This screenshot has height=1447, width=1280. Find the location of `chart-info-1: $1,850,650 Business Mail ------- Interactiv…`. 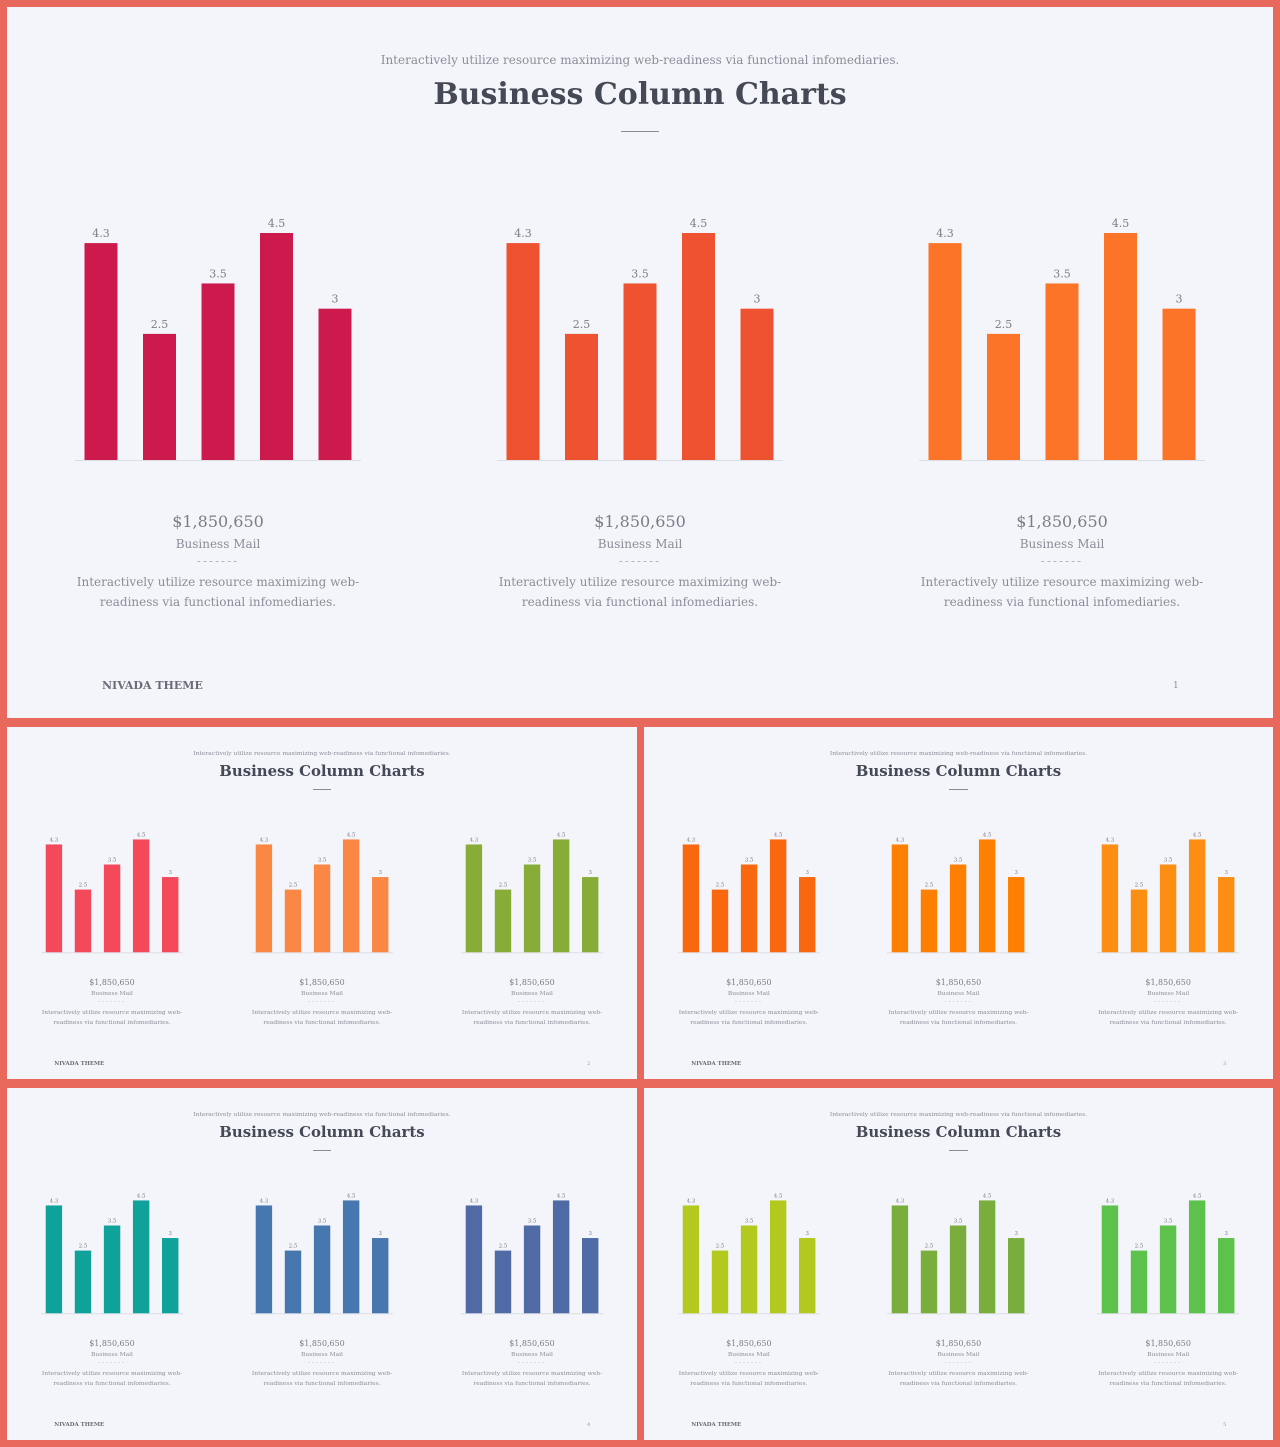

chart-info-1: $1,850,650 Business Mail ------- Interactiv… is located at coordinates (111, 1002).